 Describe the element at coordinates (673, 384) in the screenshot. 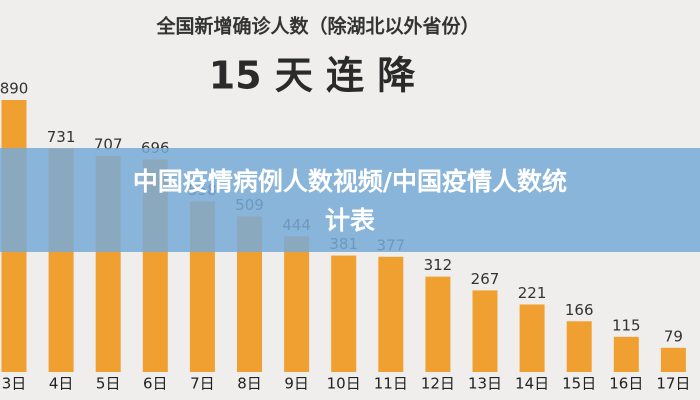

I see `x-tick-label: 17日` at that location.